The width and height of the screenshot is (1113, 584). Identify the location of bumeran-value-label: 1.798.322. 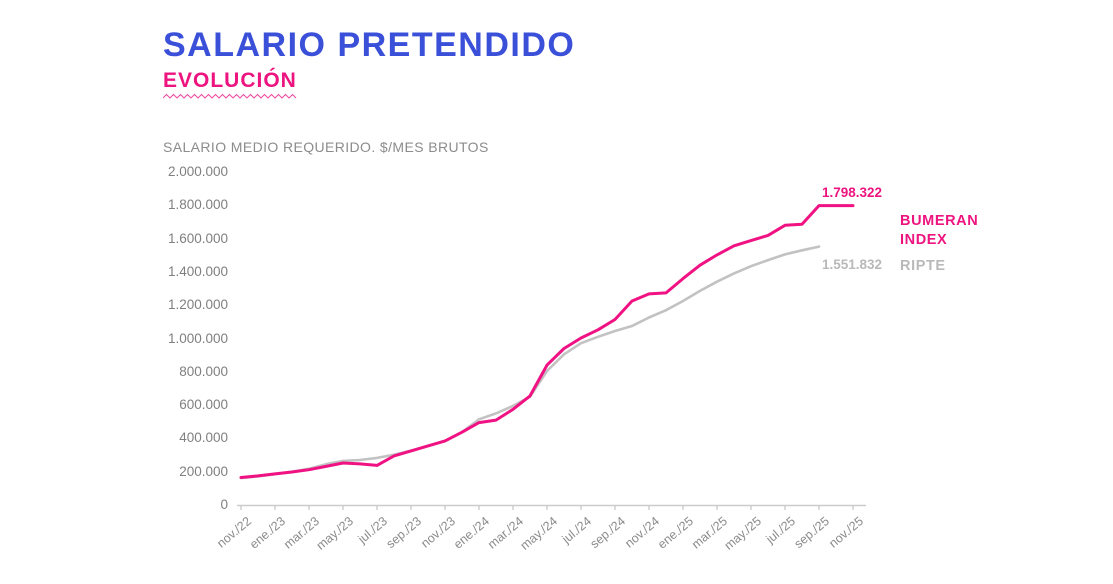
(851, 192).